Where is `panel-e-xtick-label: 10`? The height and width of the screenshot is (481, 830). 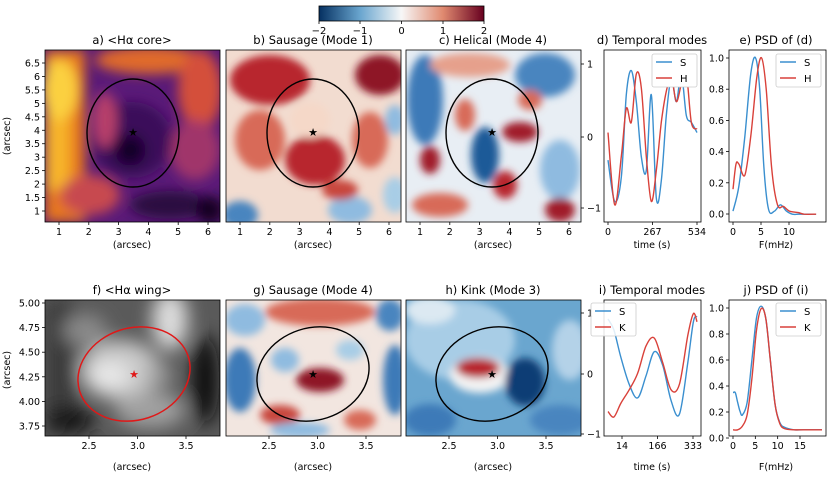
panel-e-xtick-label: 10 is located at coordinates (789, 232).